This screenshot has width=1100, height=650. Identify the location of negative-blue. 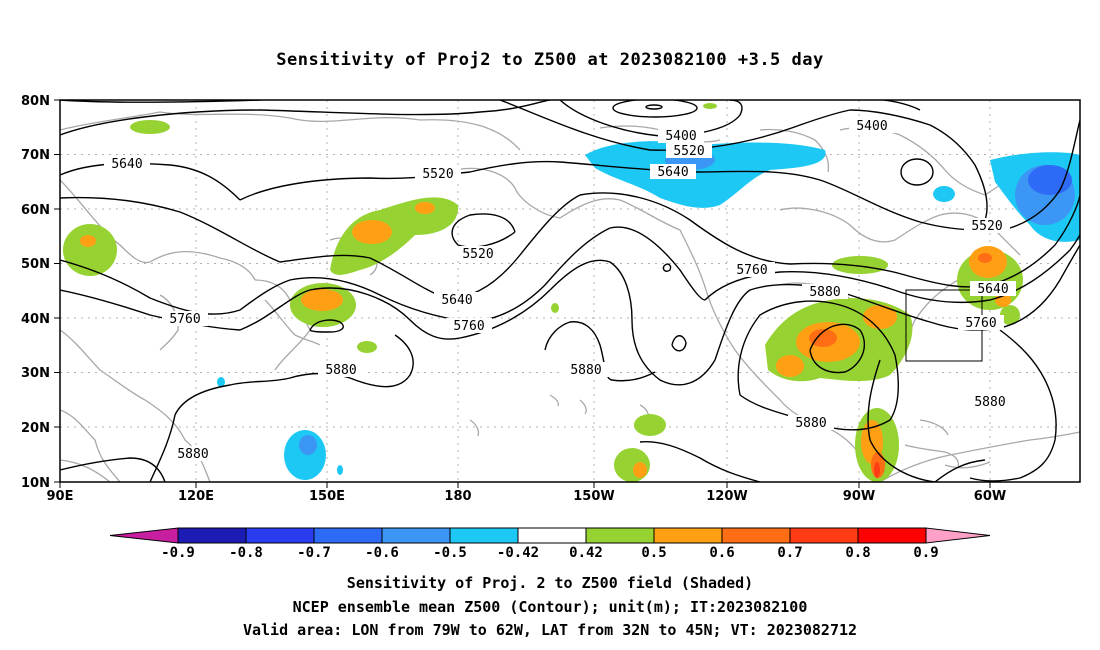
(1050, 180).